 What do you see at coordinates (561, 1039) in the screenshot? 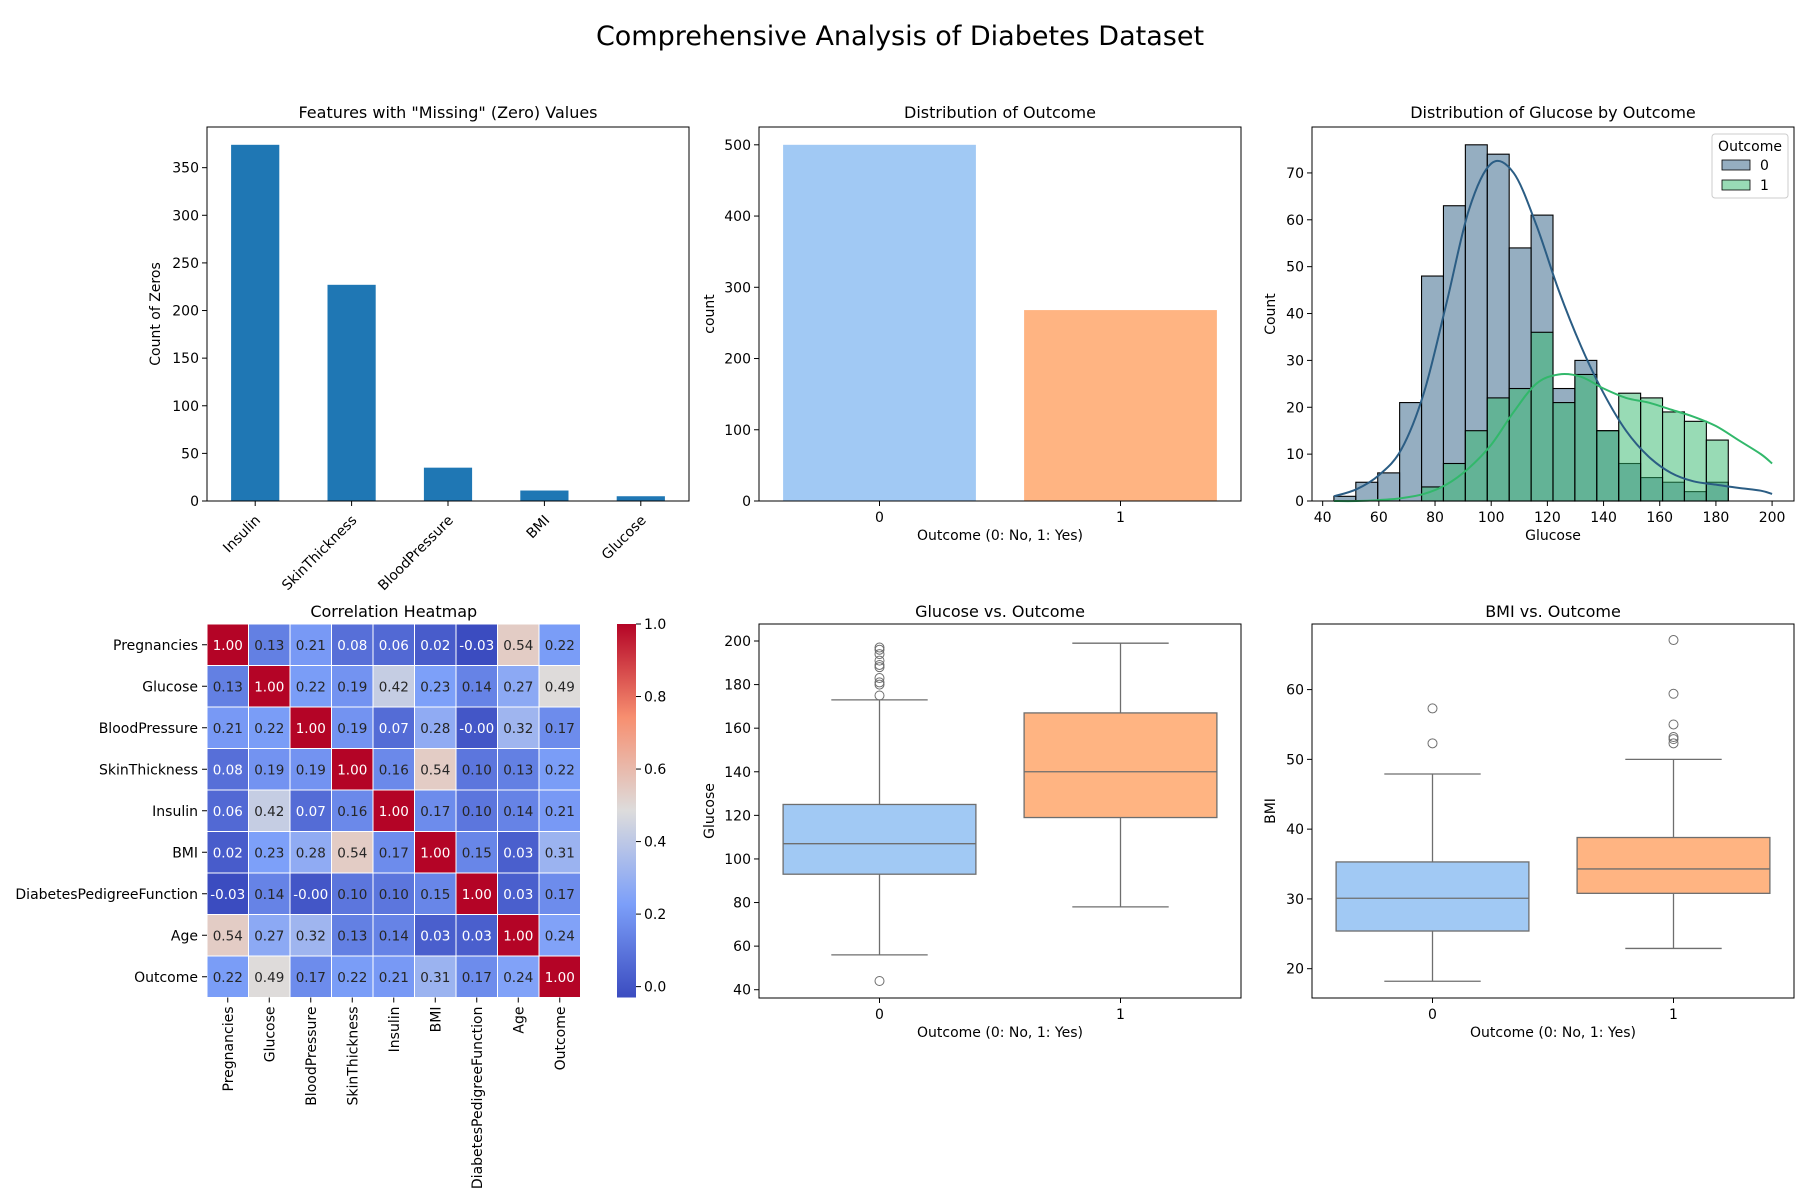
I see `x-tick-label: Outcome` at bounding box center [561, 1039].